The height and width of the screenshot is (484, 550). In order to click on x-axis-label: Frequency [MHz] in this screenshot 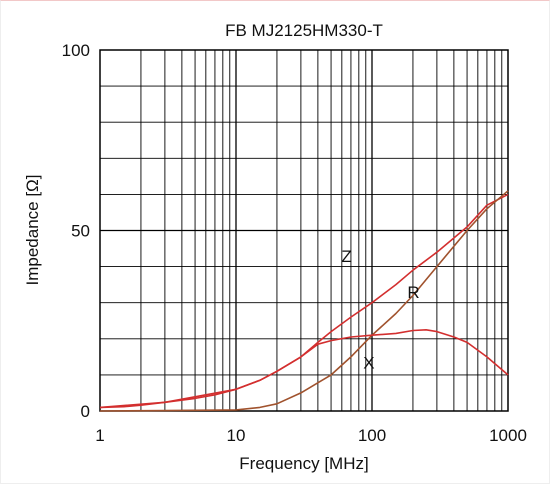, I will do `click(303, 463)`.